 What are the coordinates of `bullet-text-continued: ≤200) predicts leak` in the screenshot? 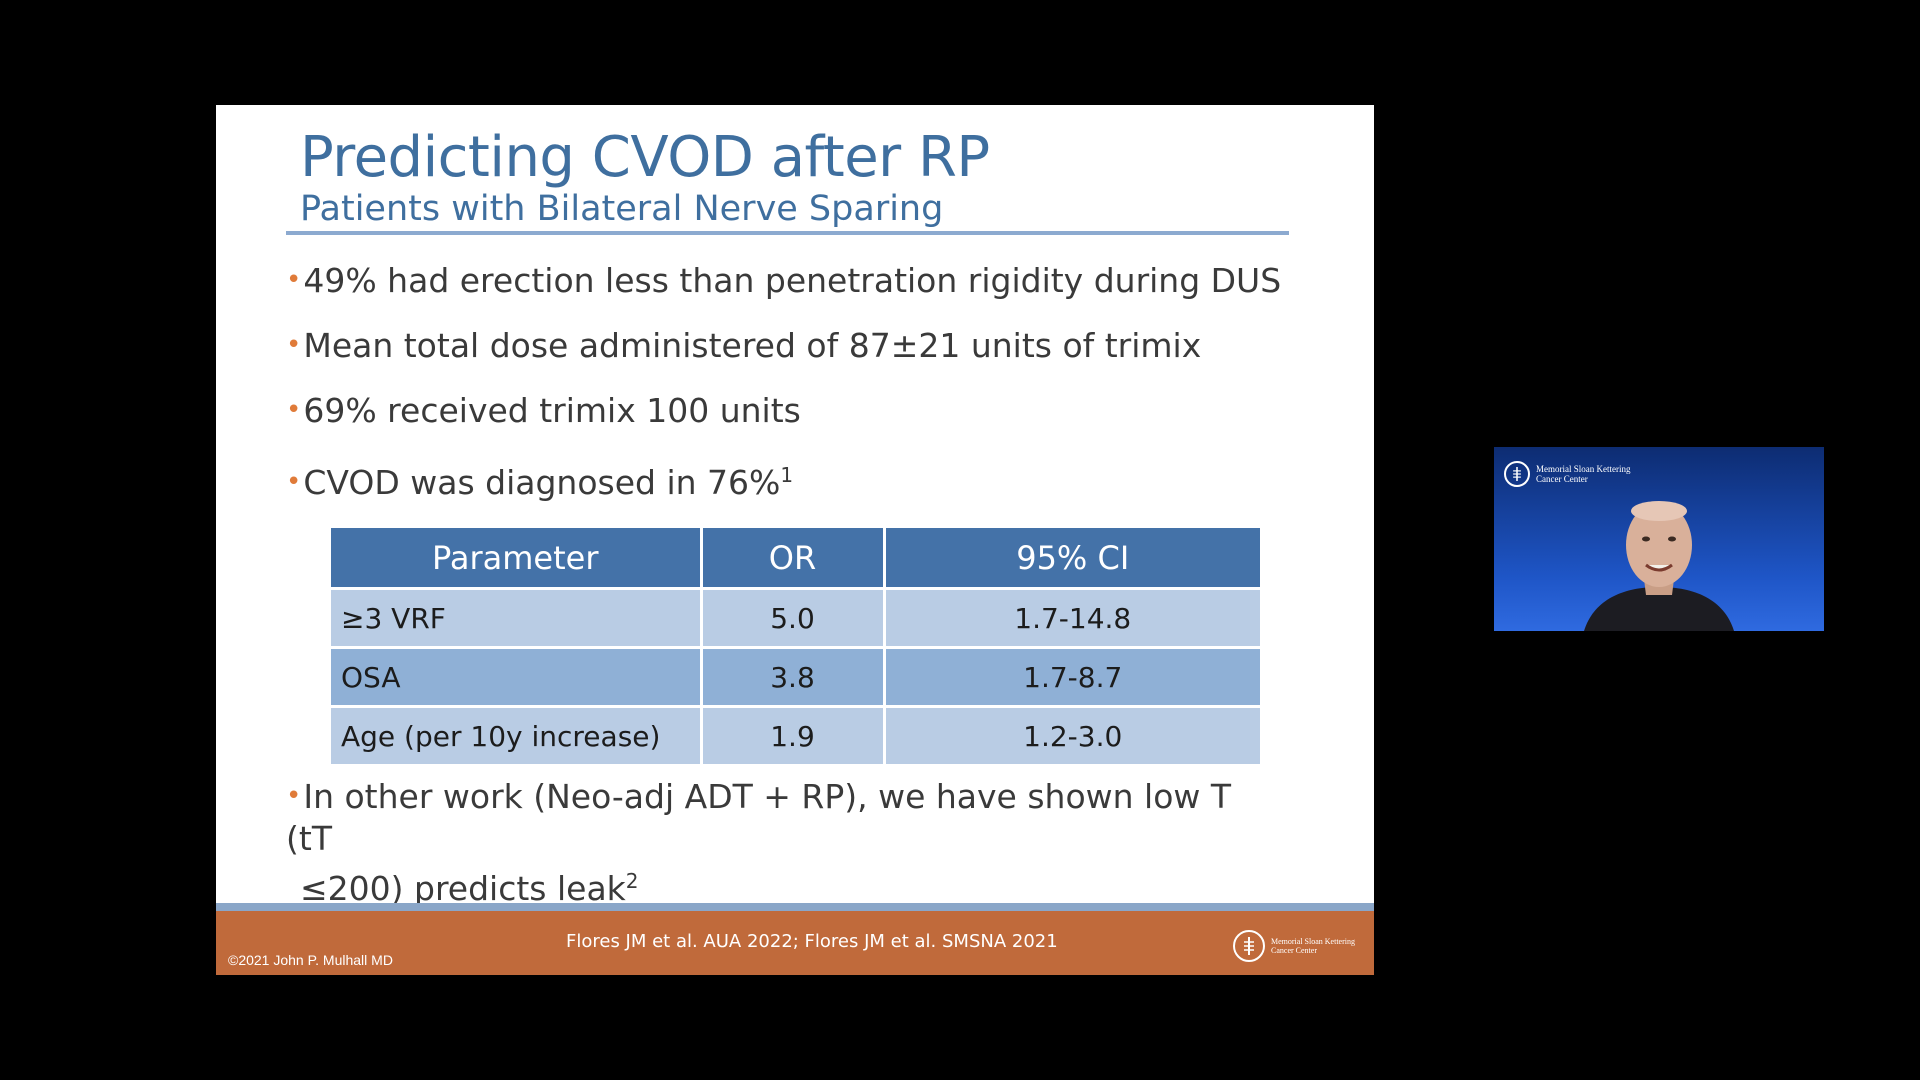 It's located at (463, 888).